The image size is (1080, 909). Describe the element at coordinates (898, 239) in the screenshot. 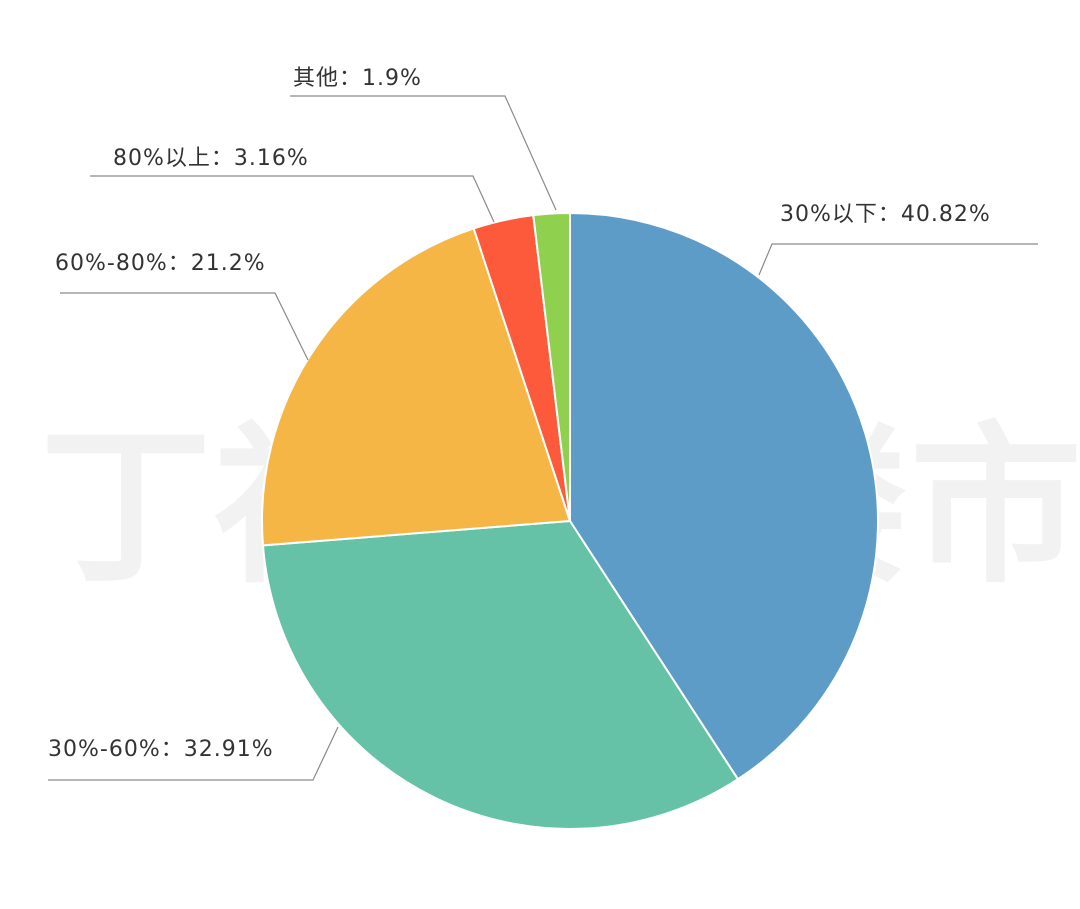

I see `slice-label-group-0: 30%以下：40.82%` at that location.